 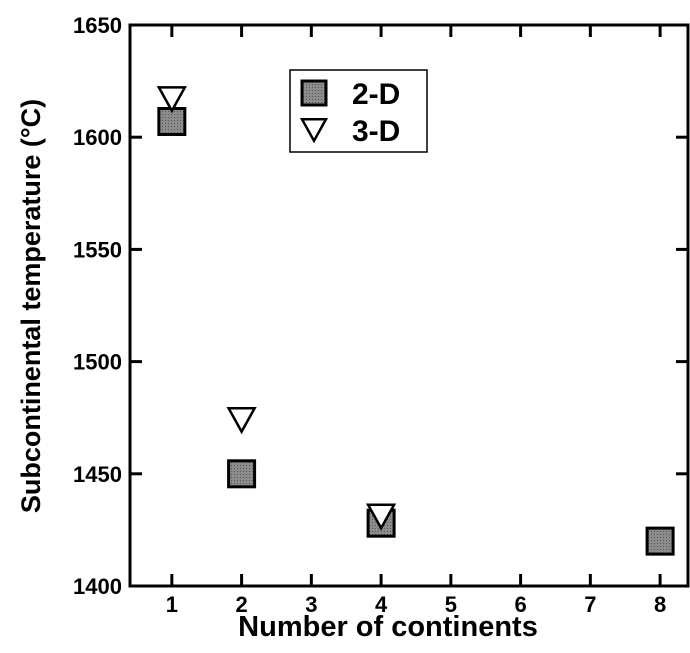 I want to click on y-tick-label: 1600, so click(x=97, y=137).